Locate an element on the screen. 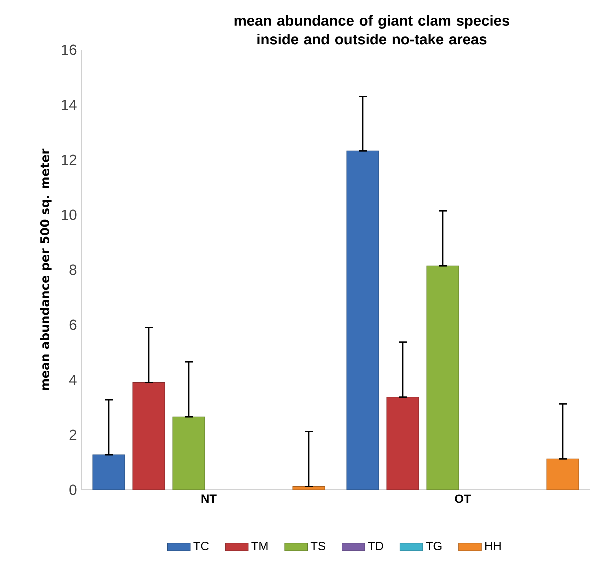 This screenshot has width=614, height=573. y-tick-label: 8 is located at coordinates (73, 270).